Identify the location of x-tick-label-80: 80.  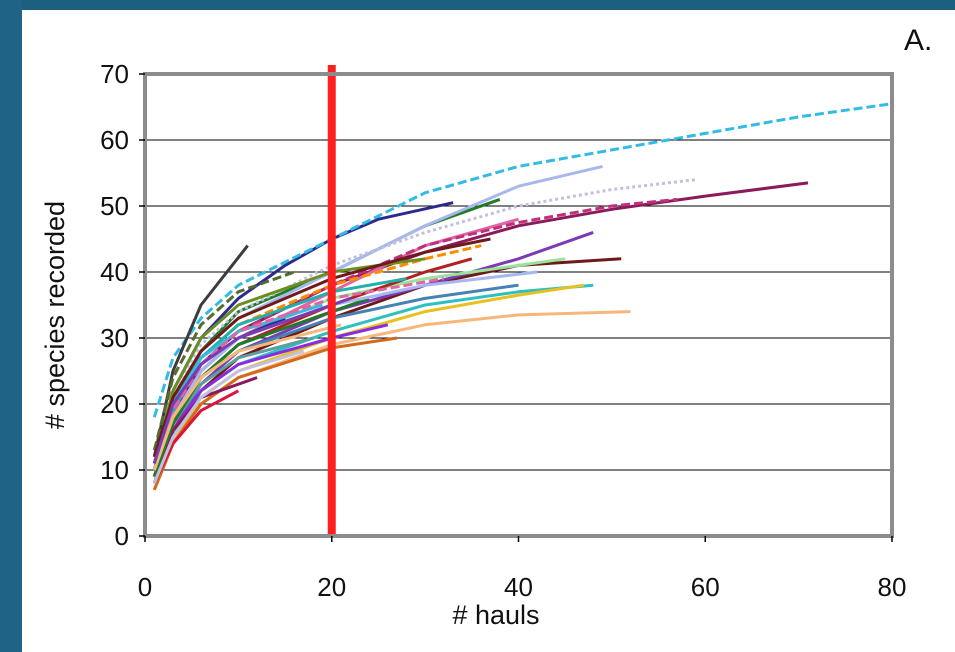
(892, 587).